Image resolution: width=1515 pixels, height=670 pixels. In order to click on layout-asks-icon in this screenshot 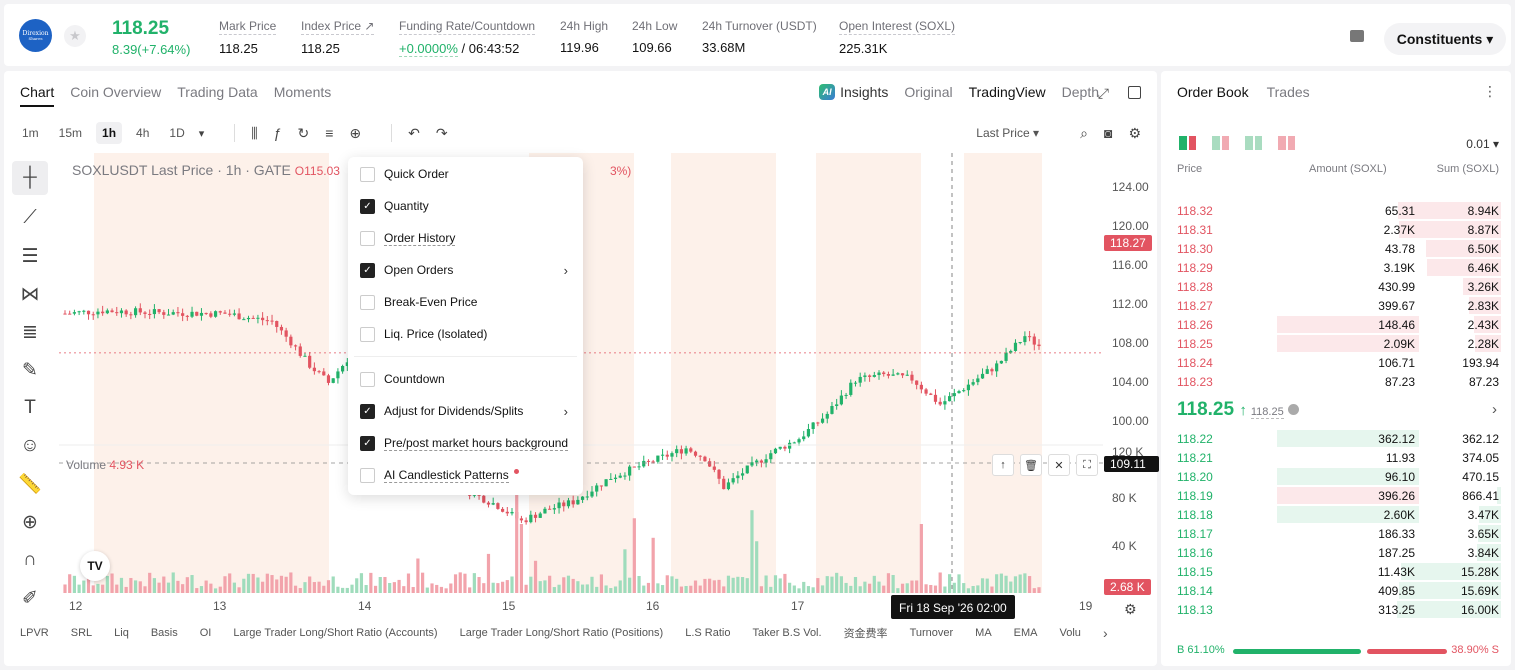, I will do `click(1286, 143)`.